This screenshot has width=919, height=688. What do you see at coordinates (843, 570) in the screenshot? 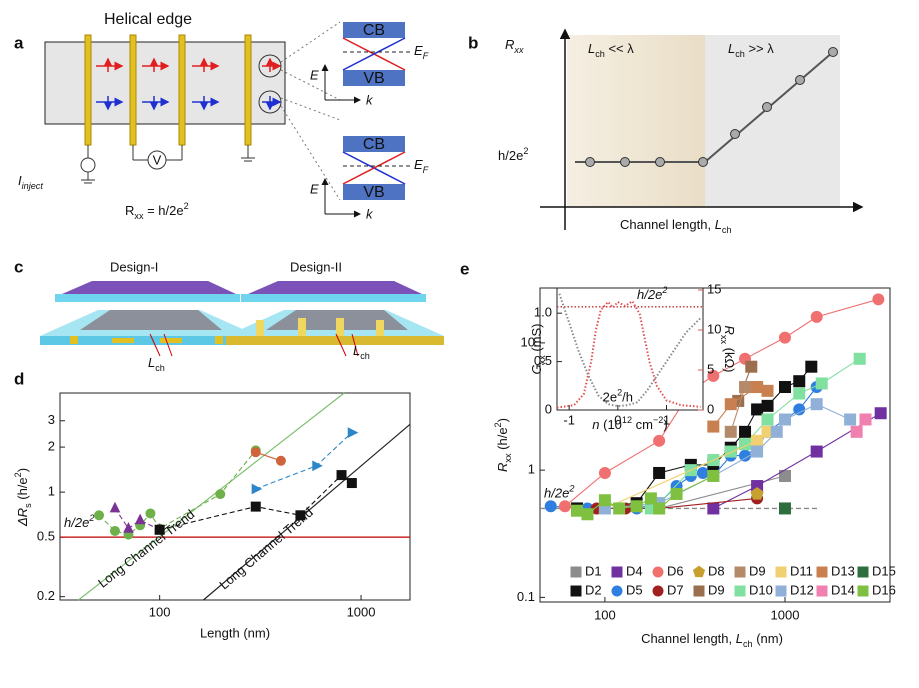
I see `legend-label: D13` at bounding box center [843, 570].